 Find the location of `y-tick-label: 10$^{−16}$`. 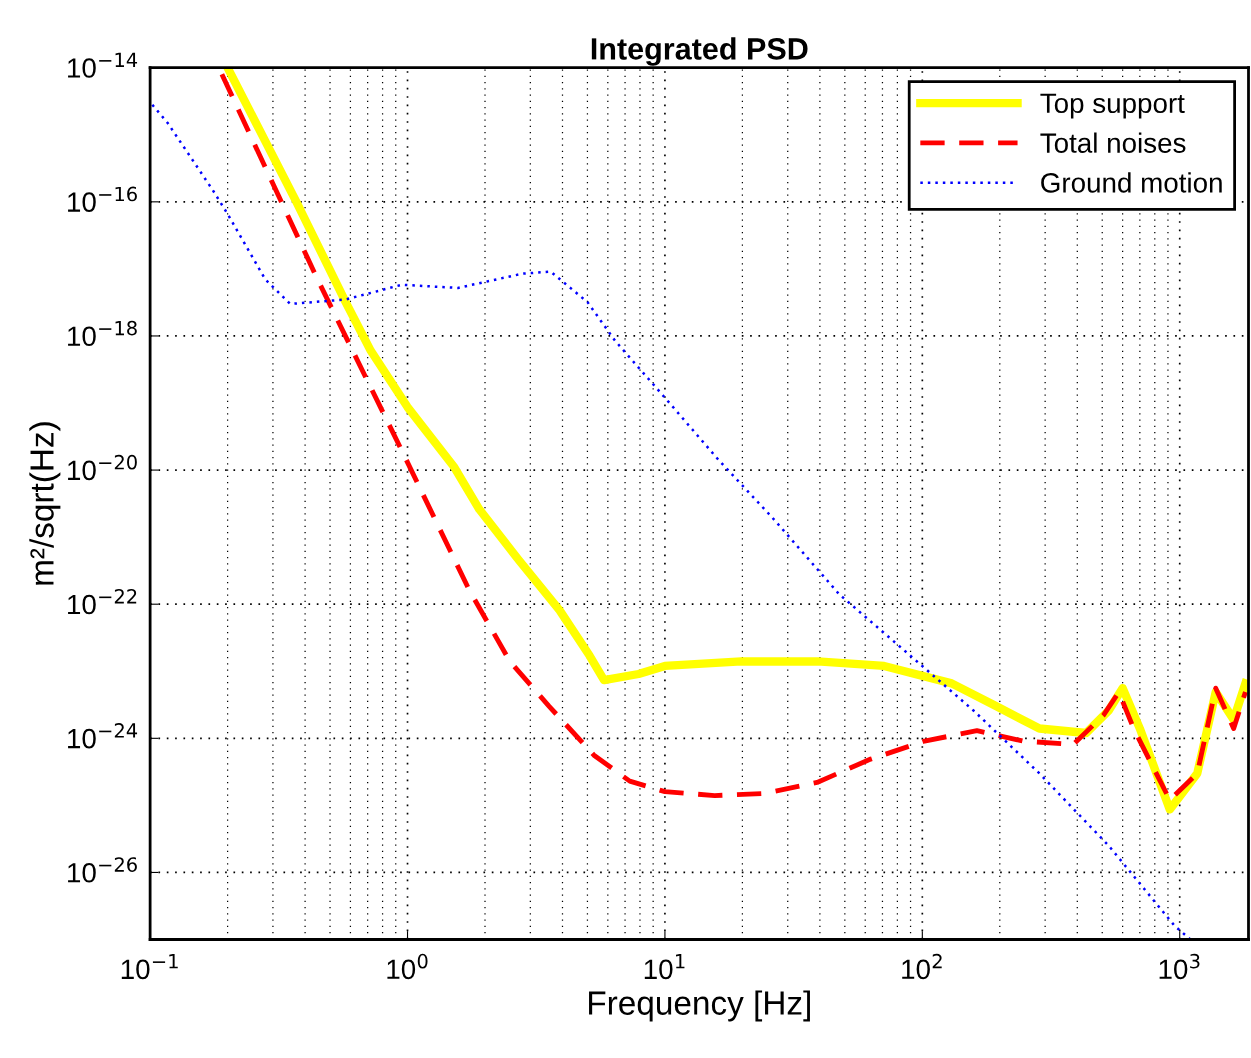

y-tick-label: 10$^{−16}$ is located at coordinates (102, 199).